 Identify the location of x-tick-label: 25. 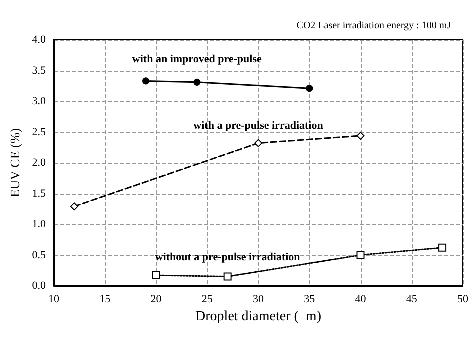
(208, 300).